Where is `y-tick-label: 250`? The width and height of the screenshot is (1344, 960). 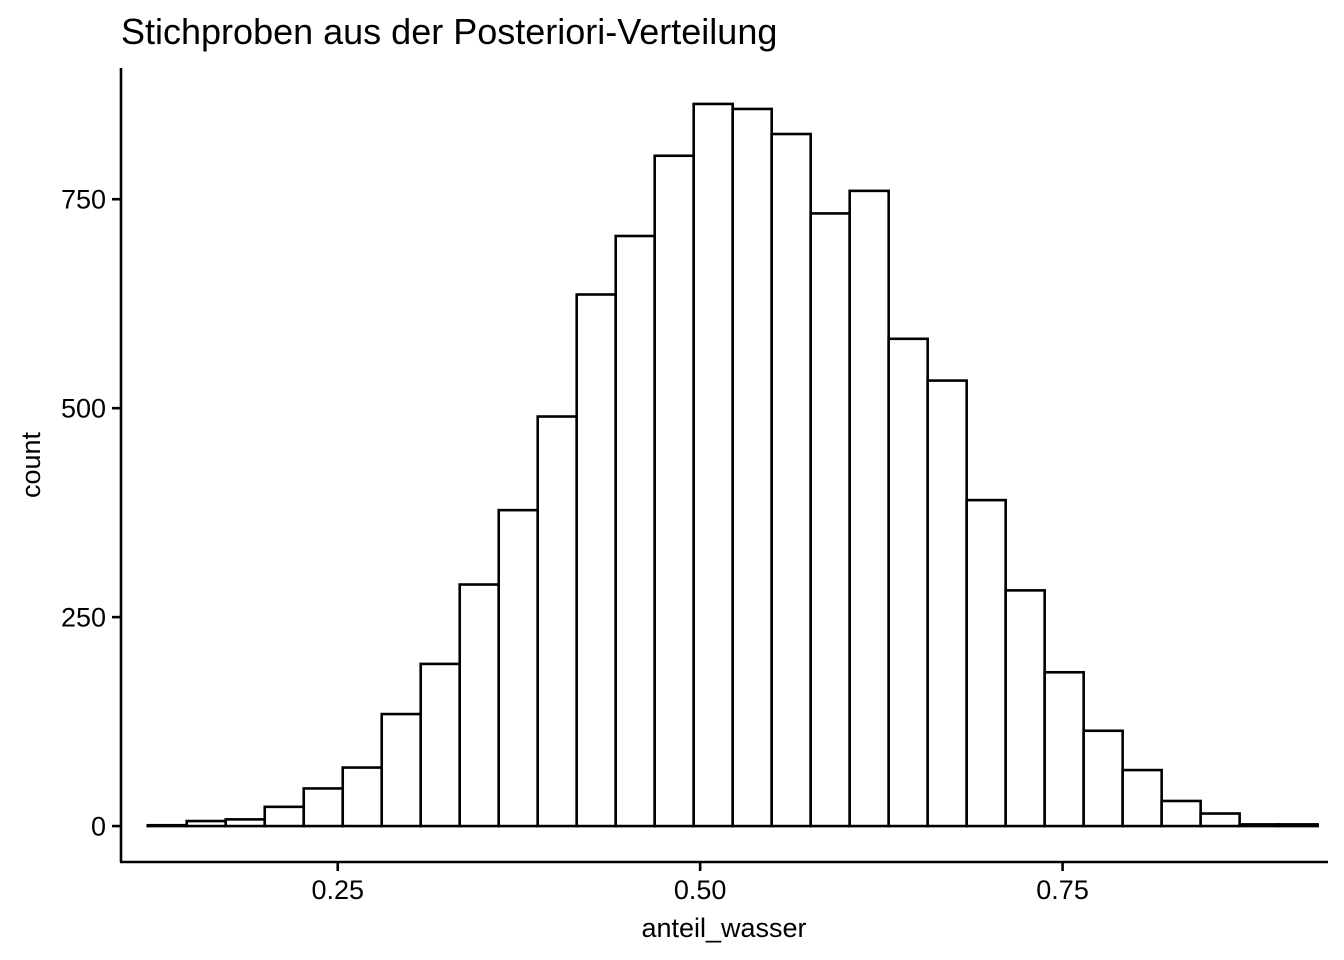
y-tick-label: 250 is located at coordinates (83, 618).